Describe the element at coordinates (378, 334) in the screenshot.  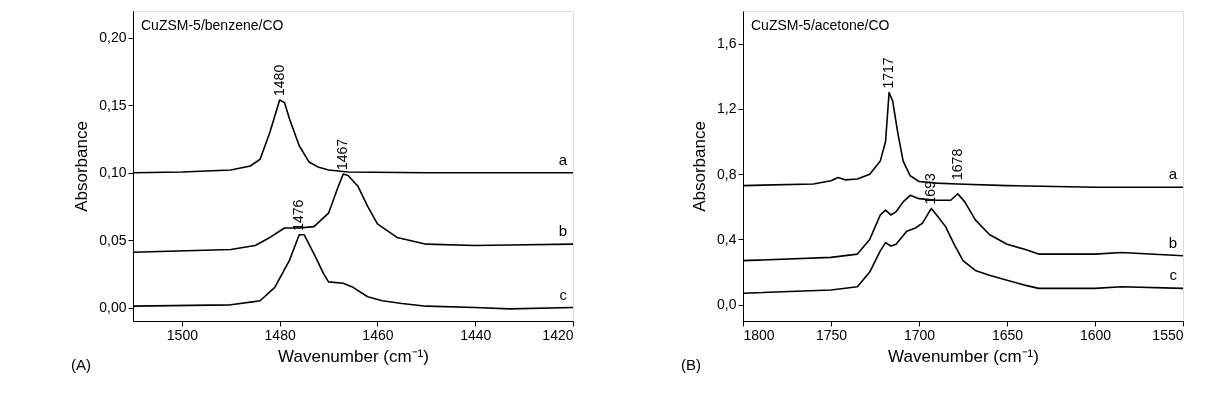
I see `x-tick-label: 1460` at that location.